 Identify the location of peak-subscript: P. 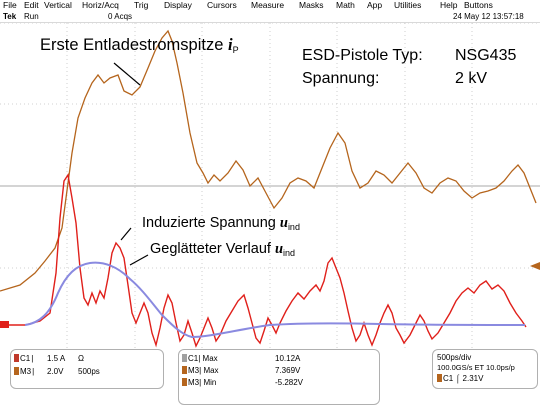
(235, 50).